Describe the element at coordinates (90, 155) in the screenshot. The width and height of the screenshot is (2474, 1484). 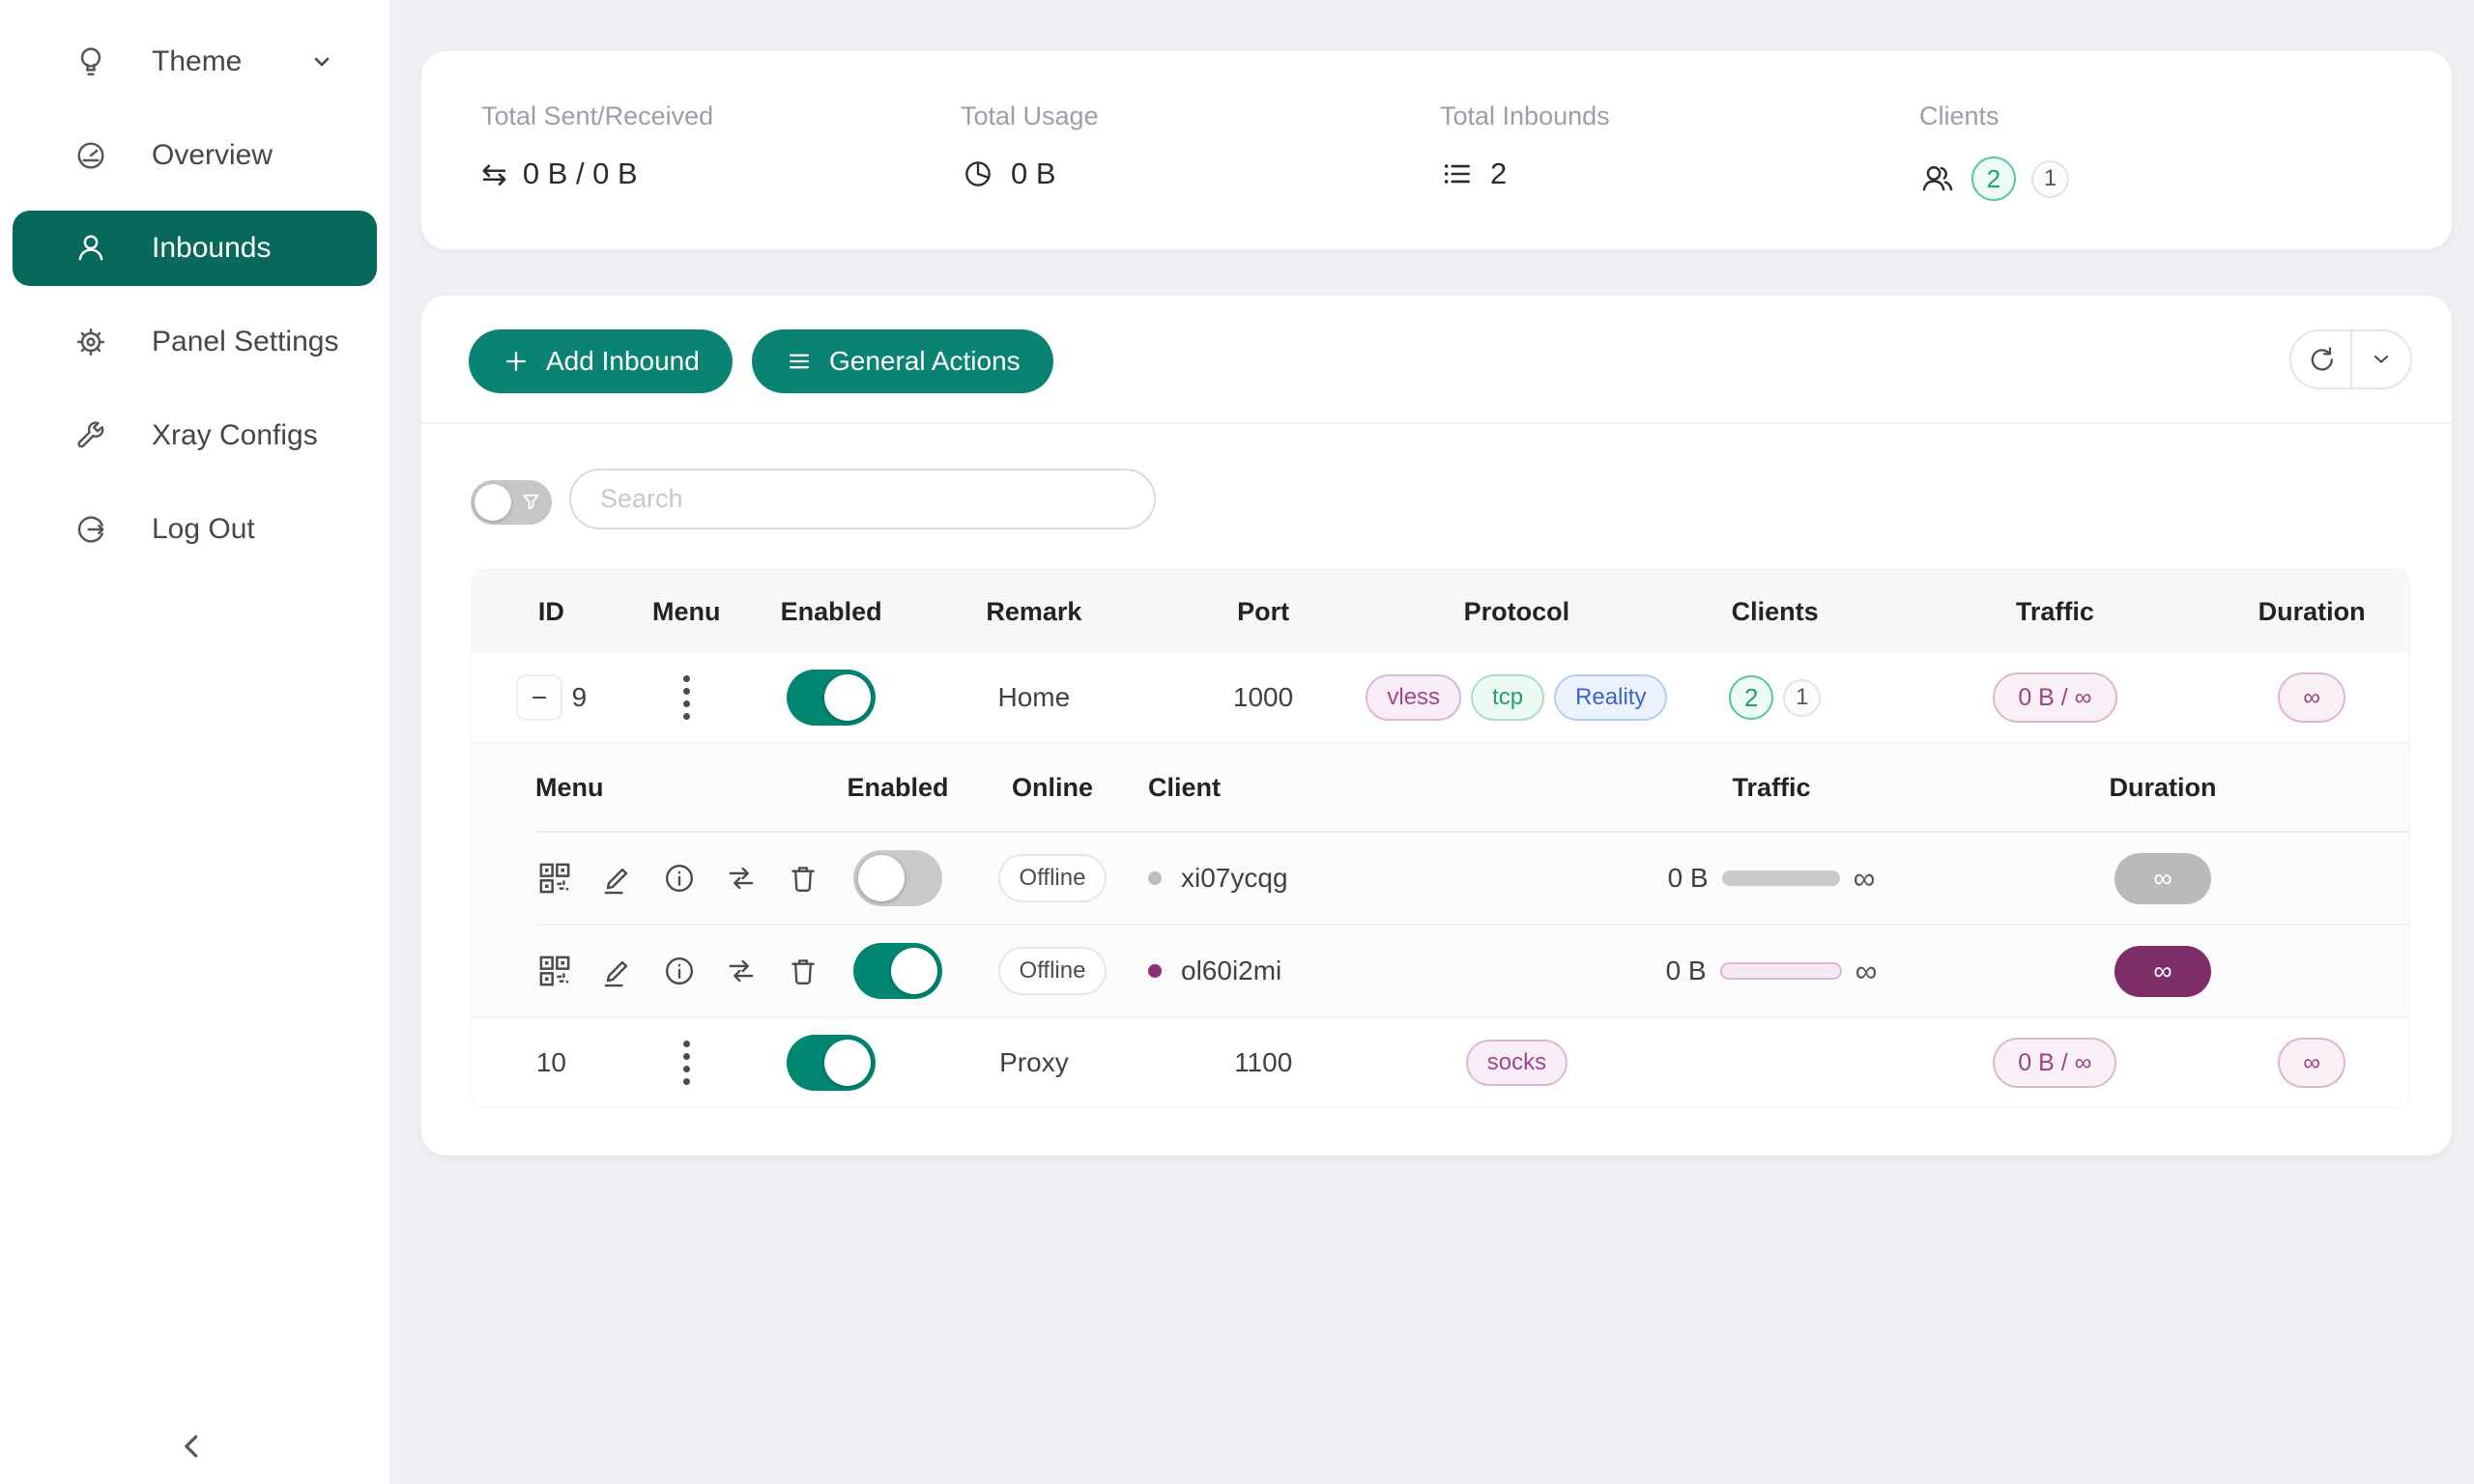
I see `dashboard-icon` at that location.